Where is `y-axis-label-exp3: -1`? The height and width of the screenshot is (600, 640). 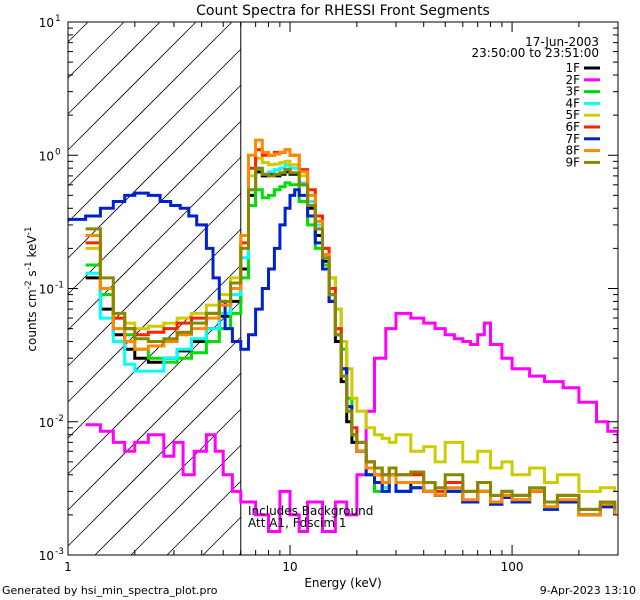 y-axis-label-exp3: -1 is located at coordinates (29, 230).